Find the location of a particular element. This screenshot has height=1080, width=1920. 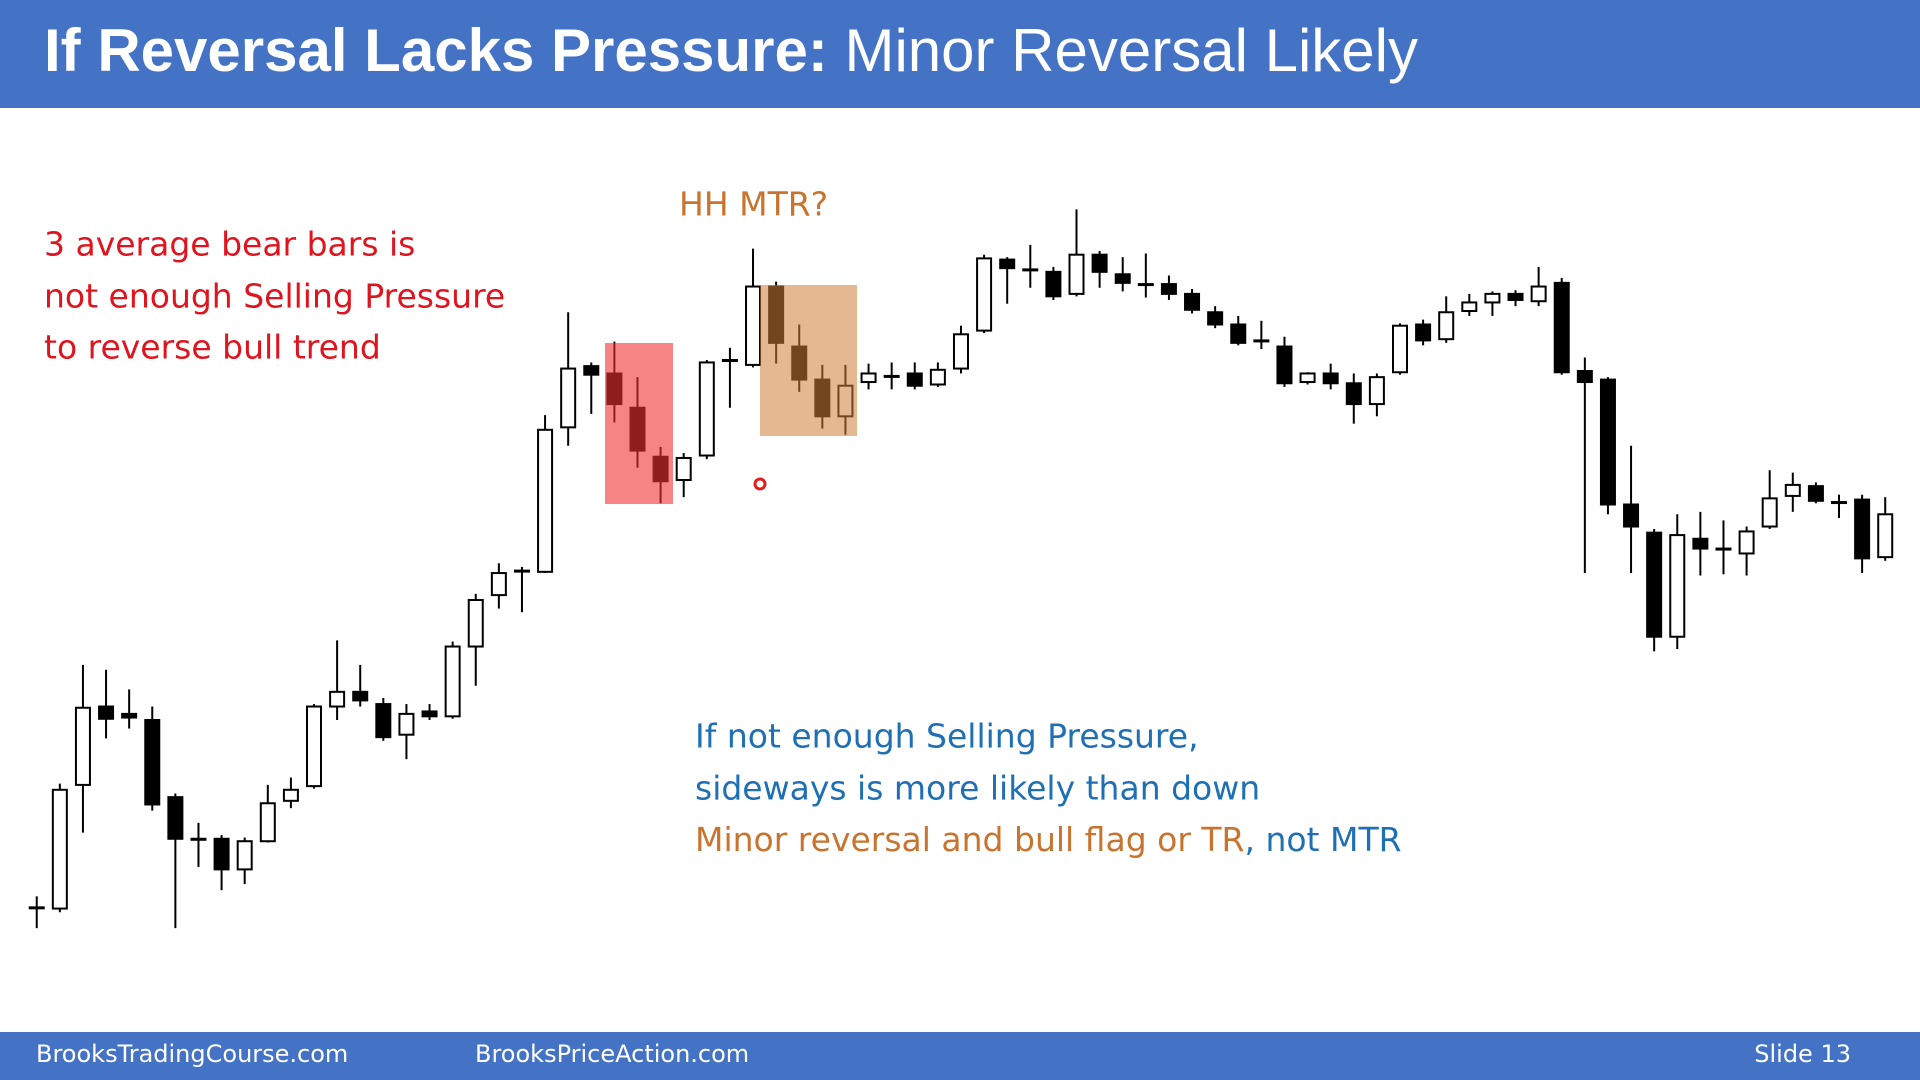

footer-right: Slide 13 is located at coordinates (1802, 1054).